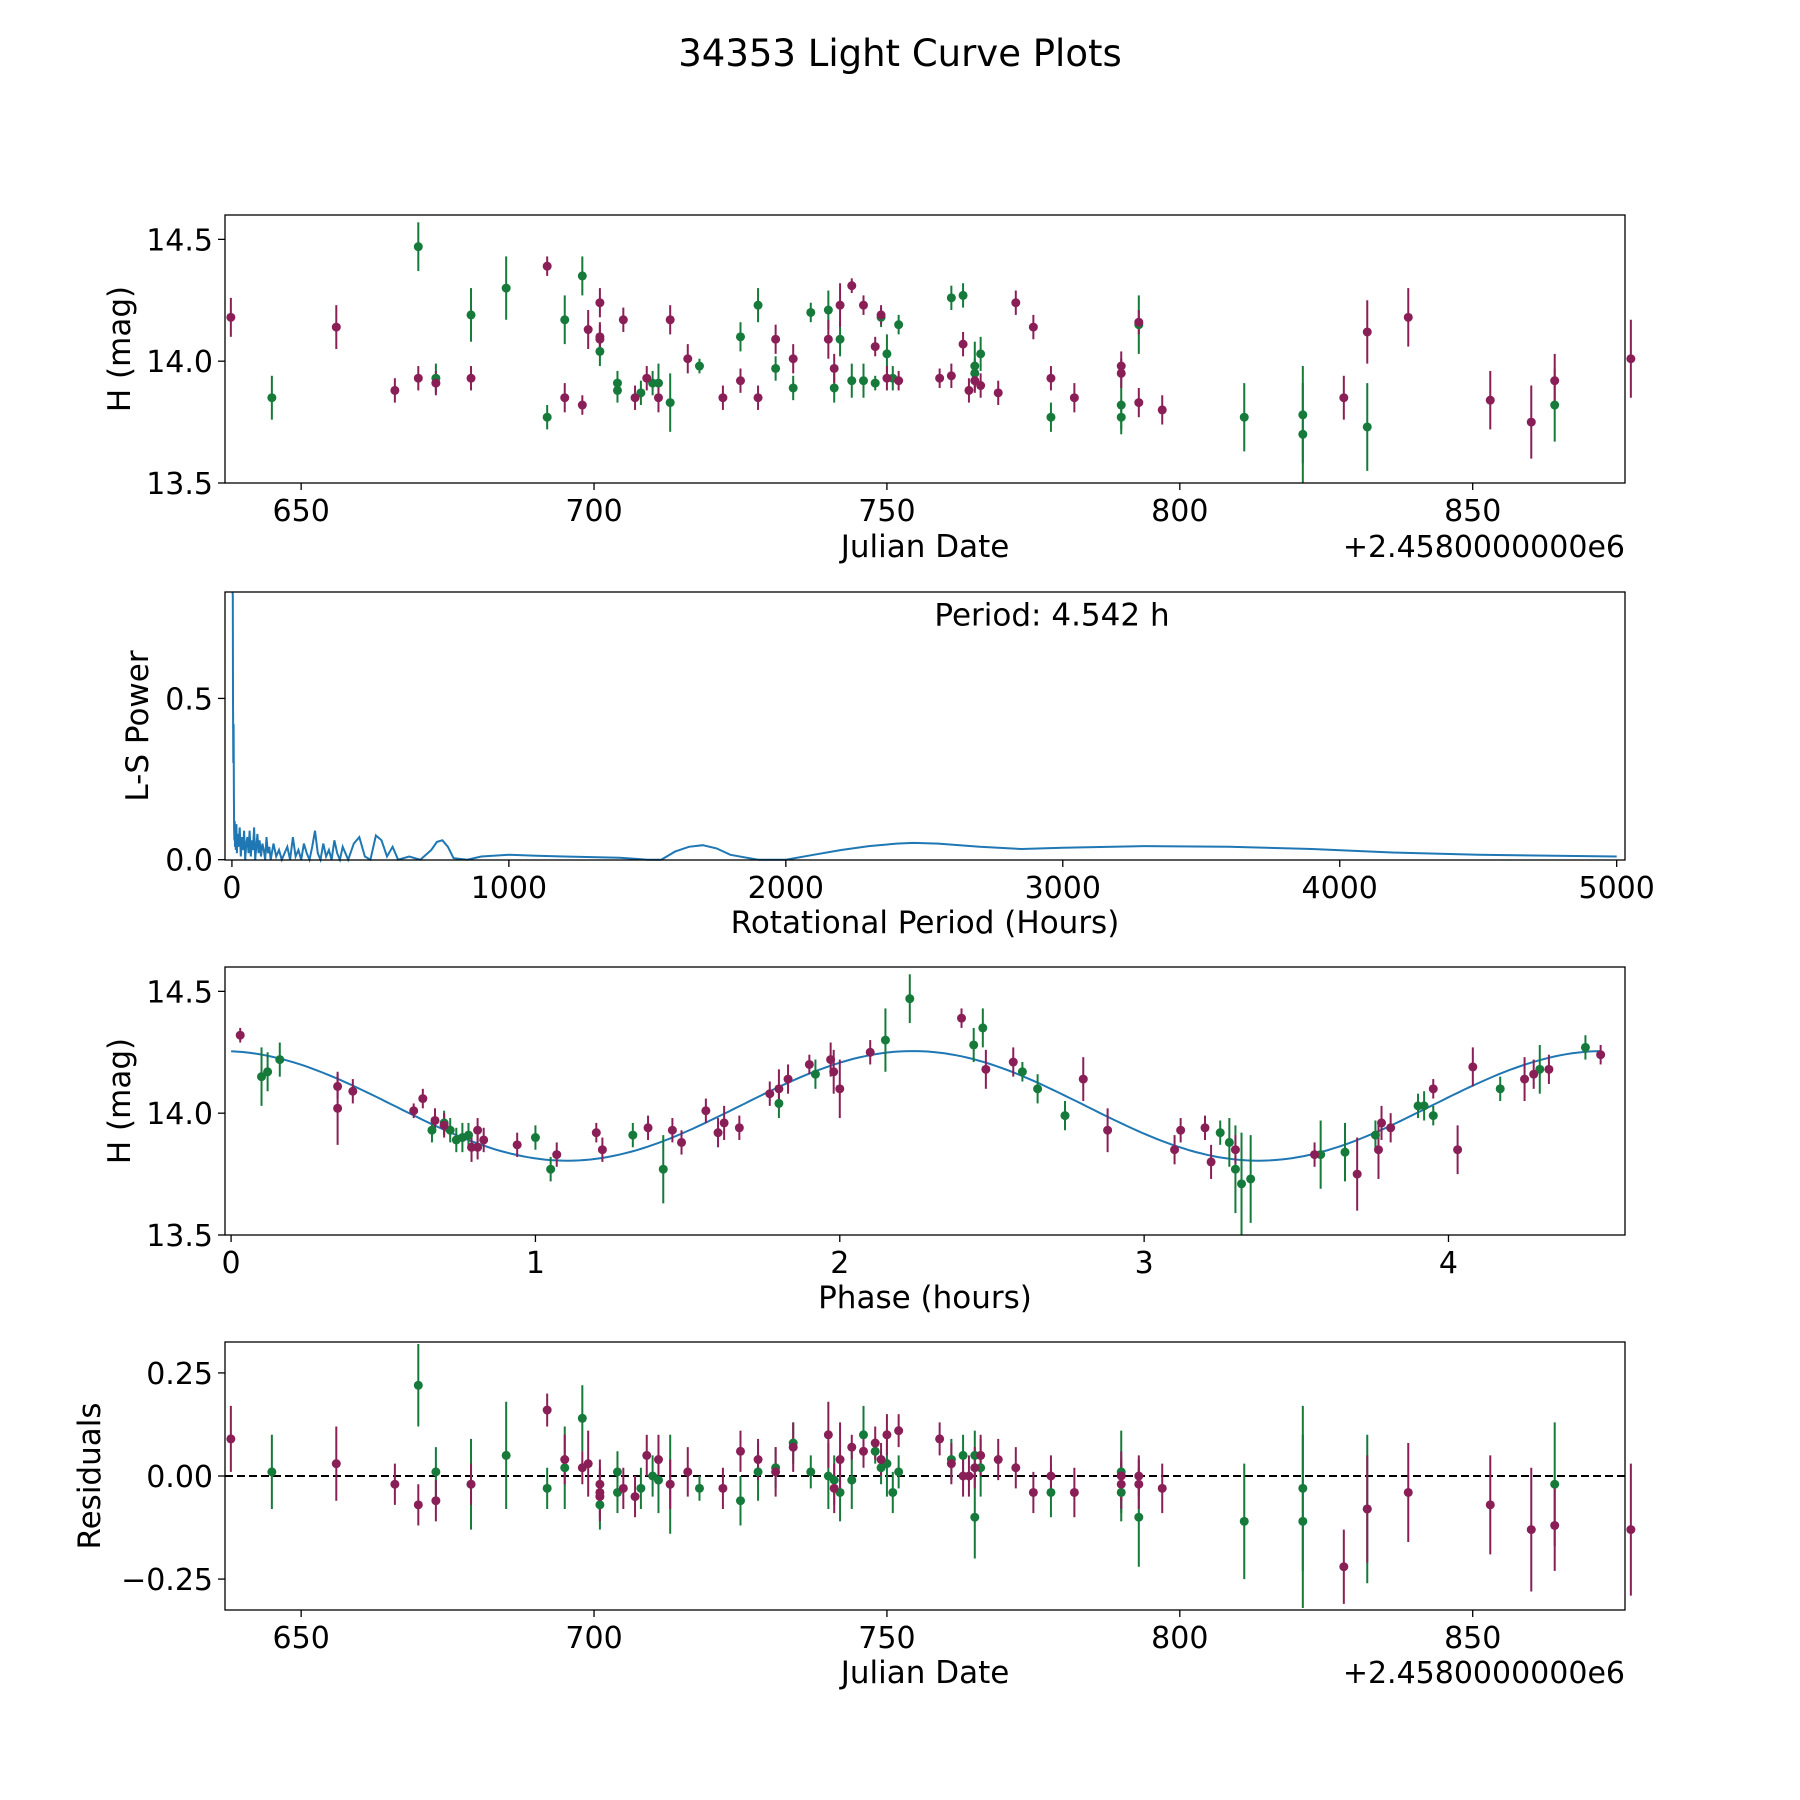  Describe the element at coordinates (185, 1114) in the screenshot. I see `phased-yticks: 13.5 14.0 14.5` at that location.